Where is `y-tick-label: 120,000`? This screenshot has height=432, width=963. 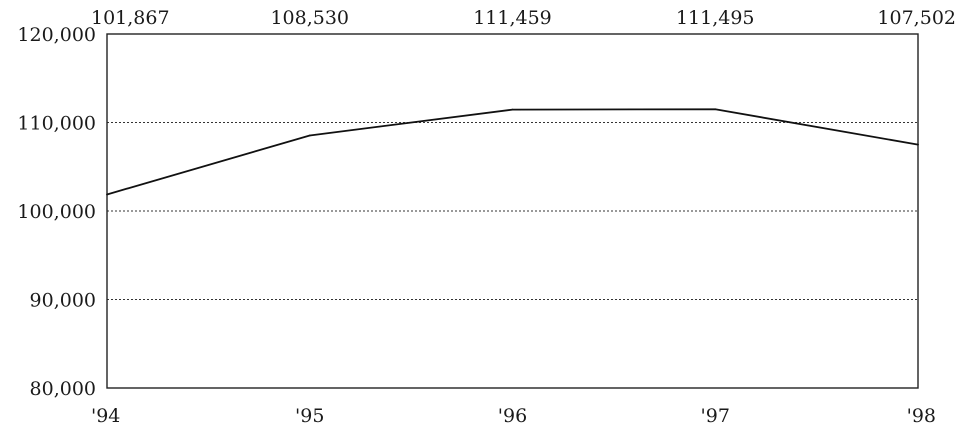
y-tick-label: 120,000 is located at coordinates (56, 35).